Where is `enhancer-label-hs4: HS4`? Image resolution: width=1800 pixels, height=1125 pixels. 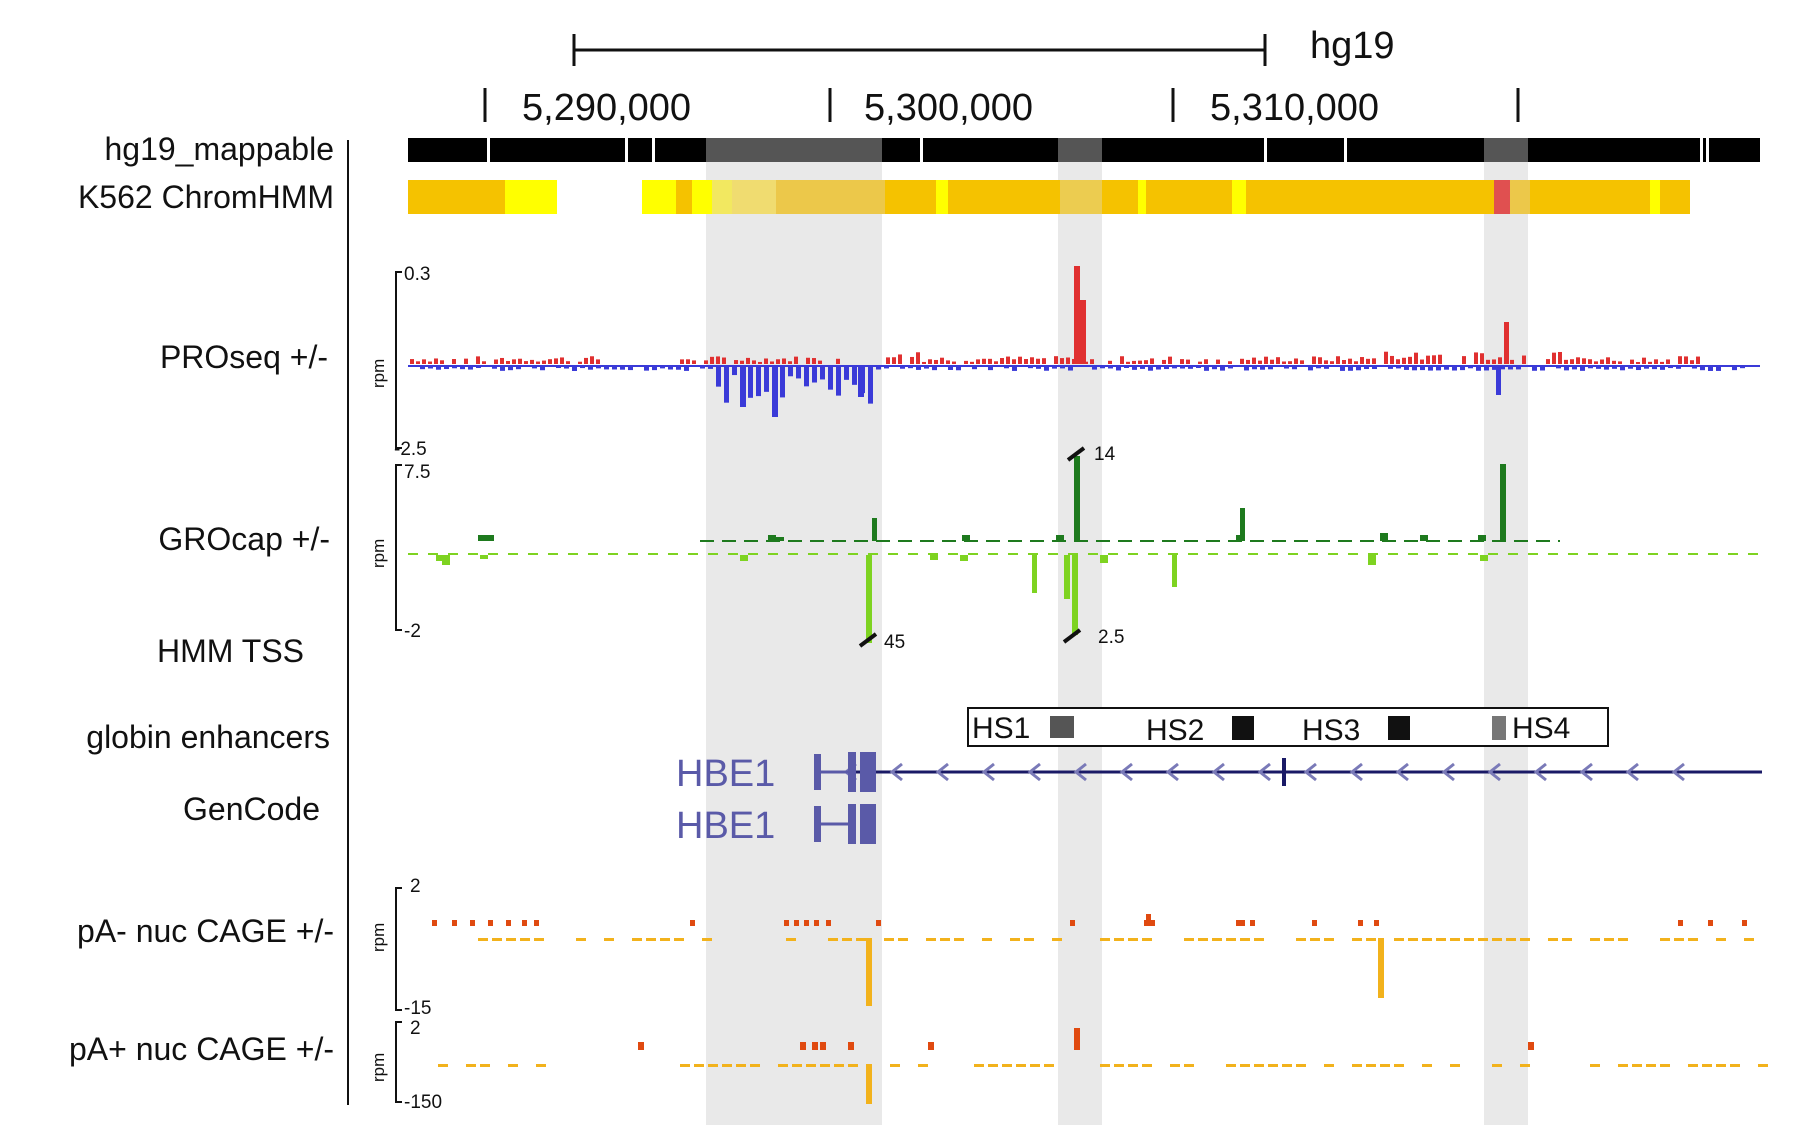 enhancer-label-hs4: HS4 is located at coordinates (1541, 728).